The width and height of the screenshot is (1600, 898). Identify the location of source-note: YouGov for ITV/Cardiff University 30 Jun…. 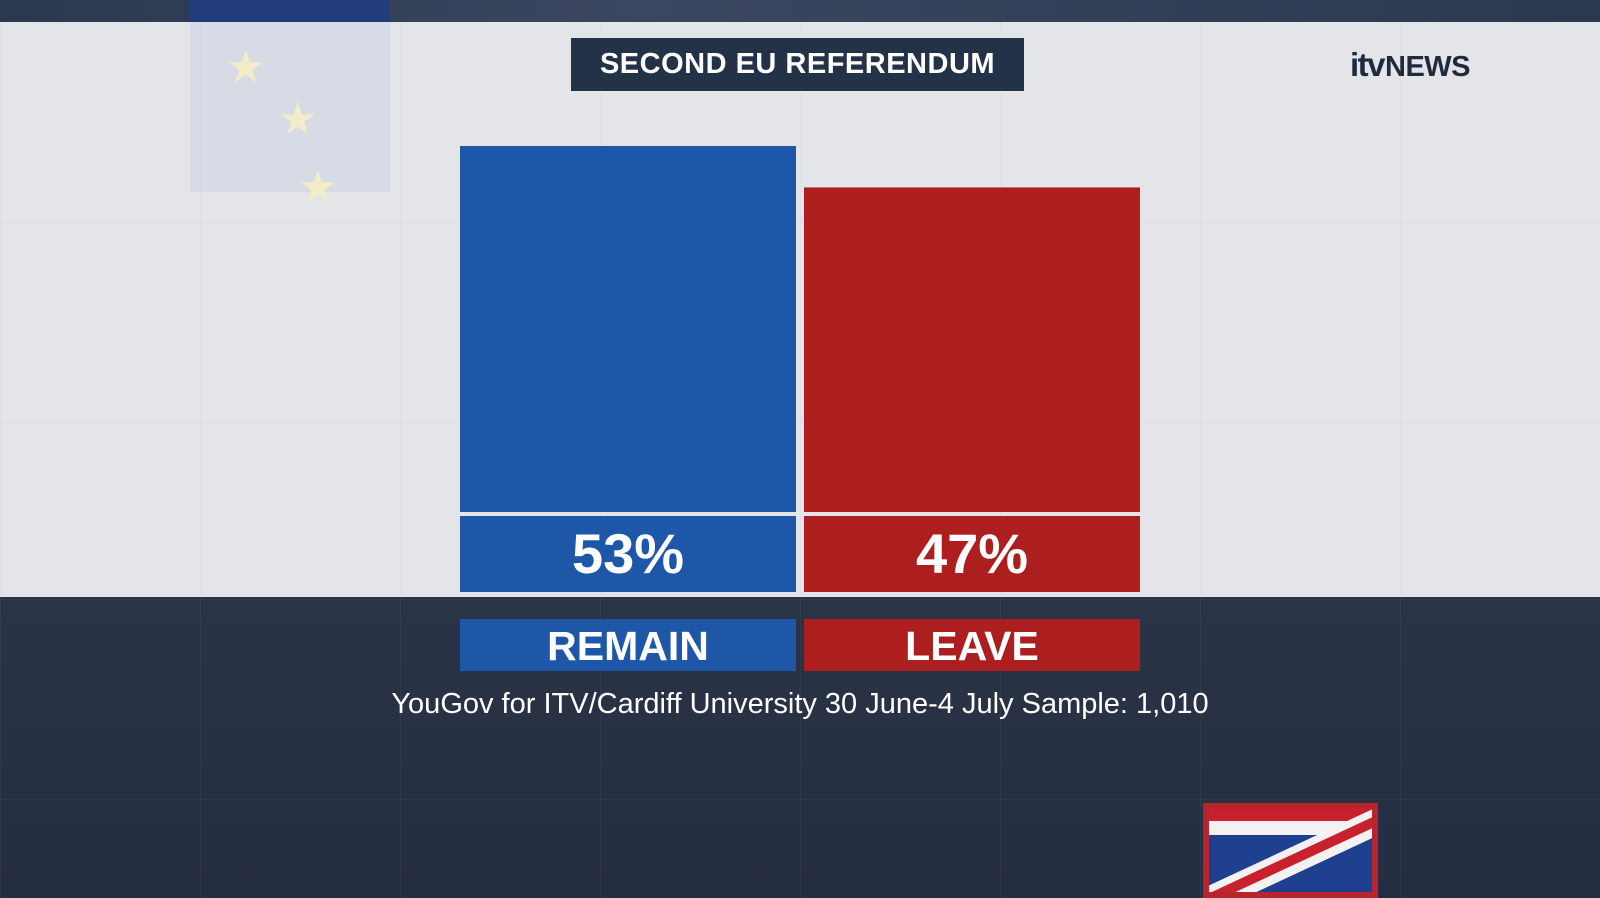
(800, 704).